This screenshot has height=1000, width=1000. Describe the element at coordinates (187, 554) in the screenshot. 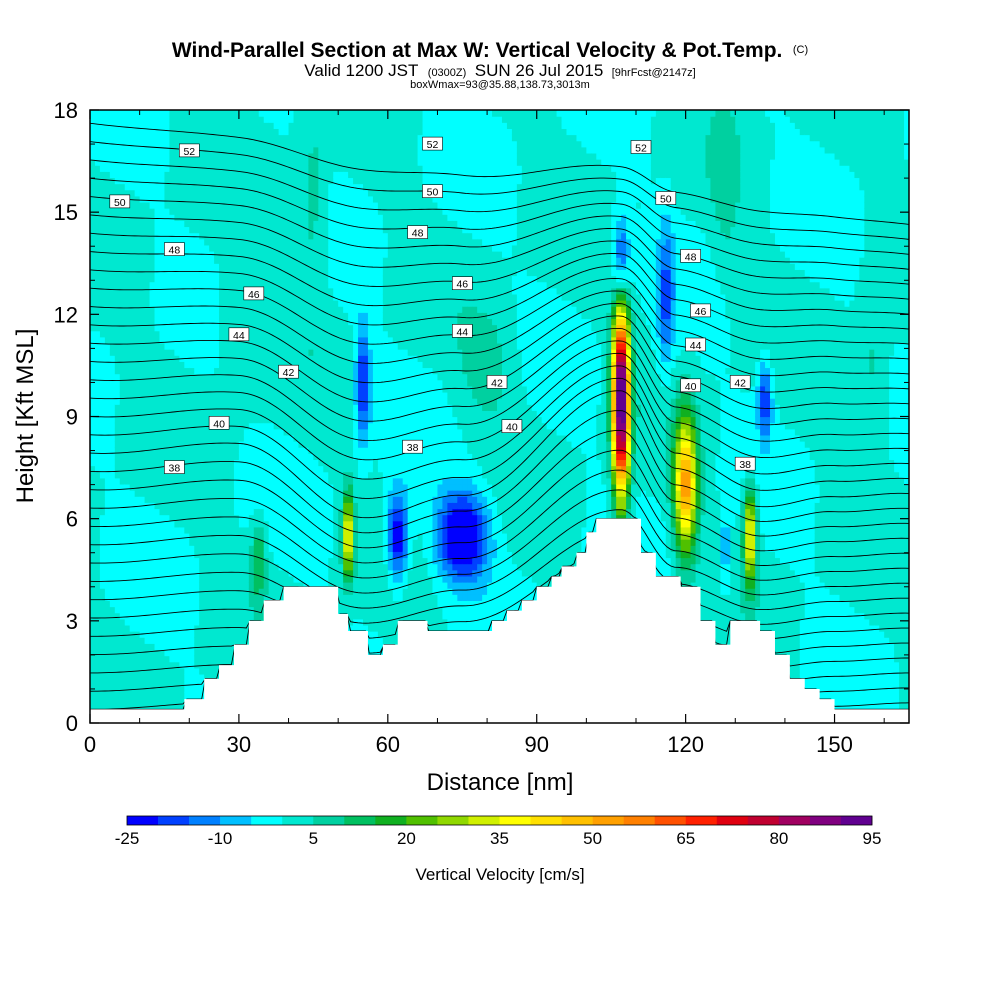

I see `w-cell-1946` at that location.